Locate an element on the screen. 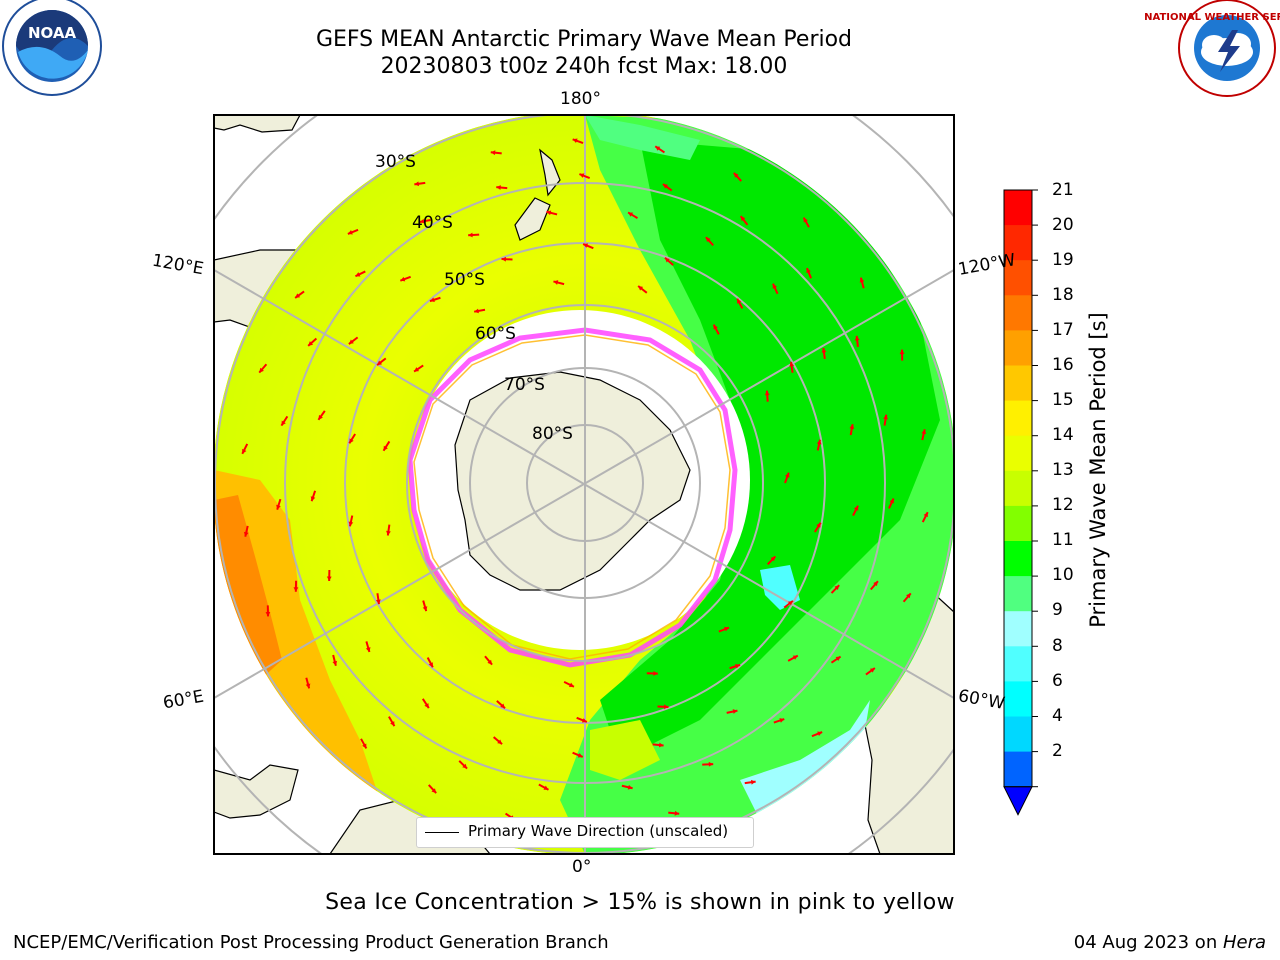 The image size is (1280, 960). colorbar-tick: 9 is located at coordinates (1057, 610).